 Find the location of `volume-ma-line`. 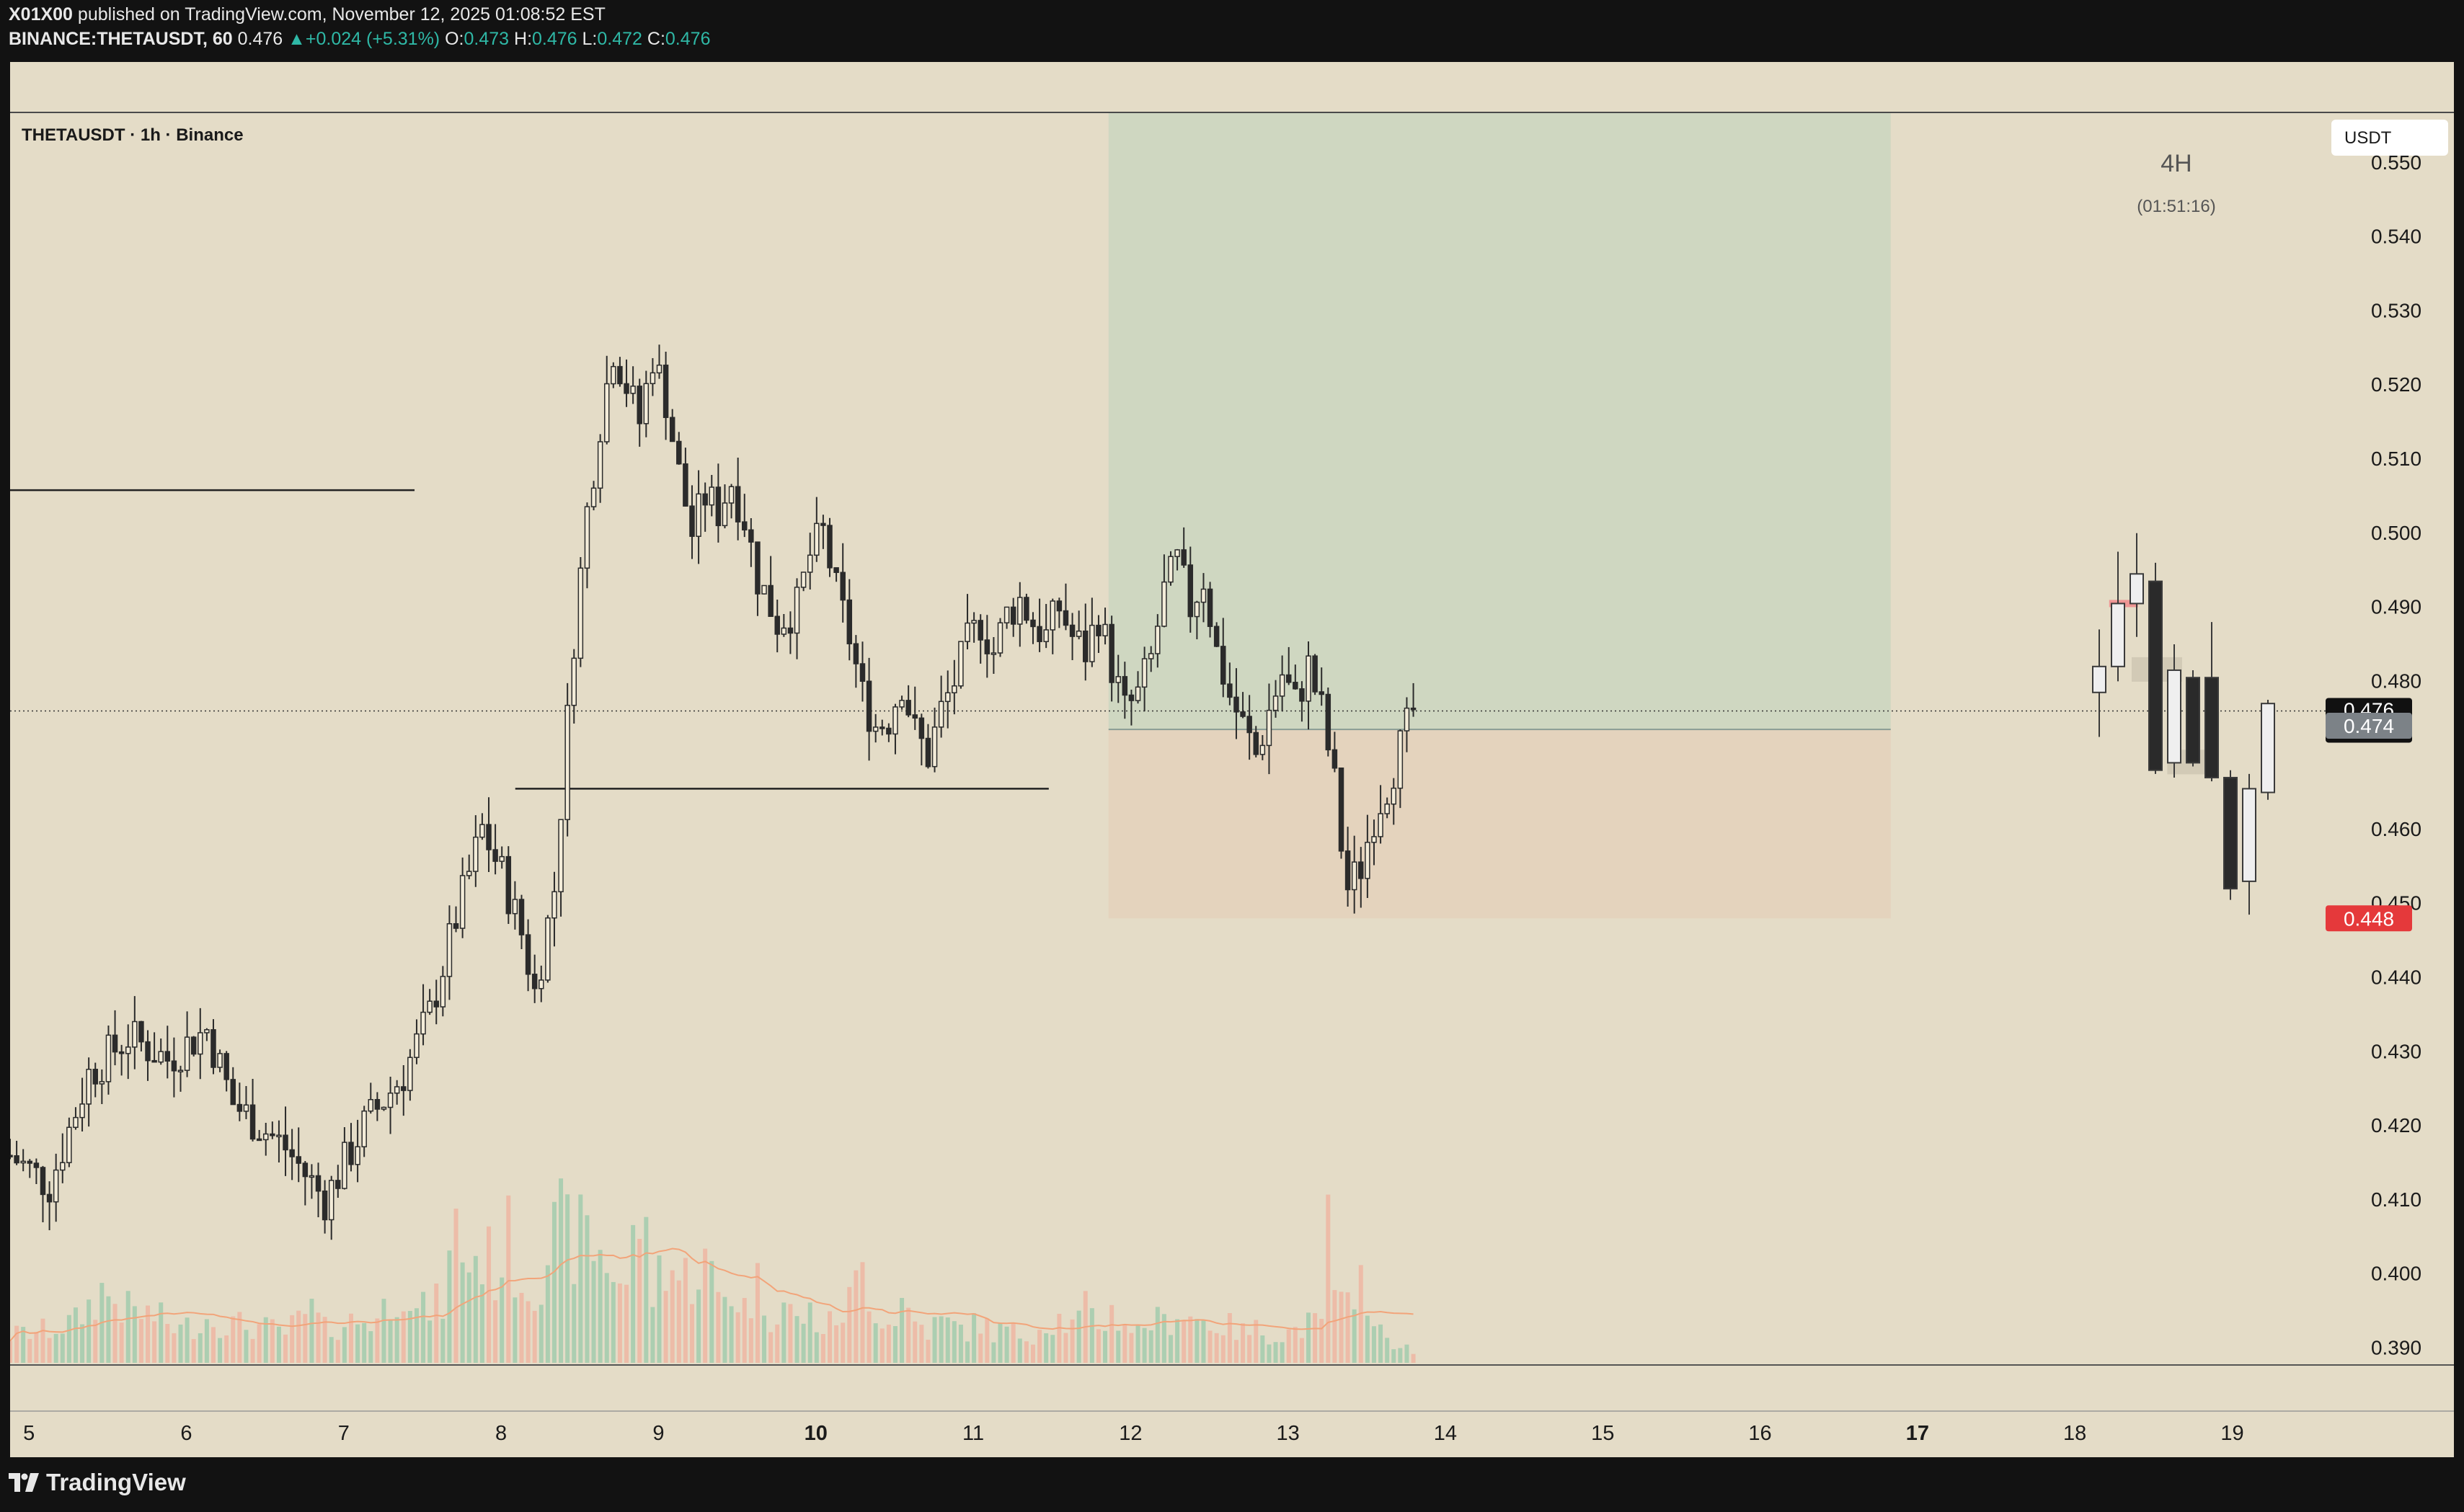

volume-ma-line is located at coordinates (712, 1295).